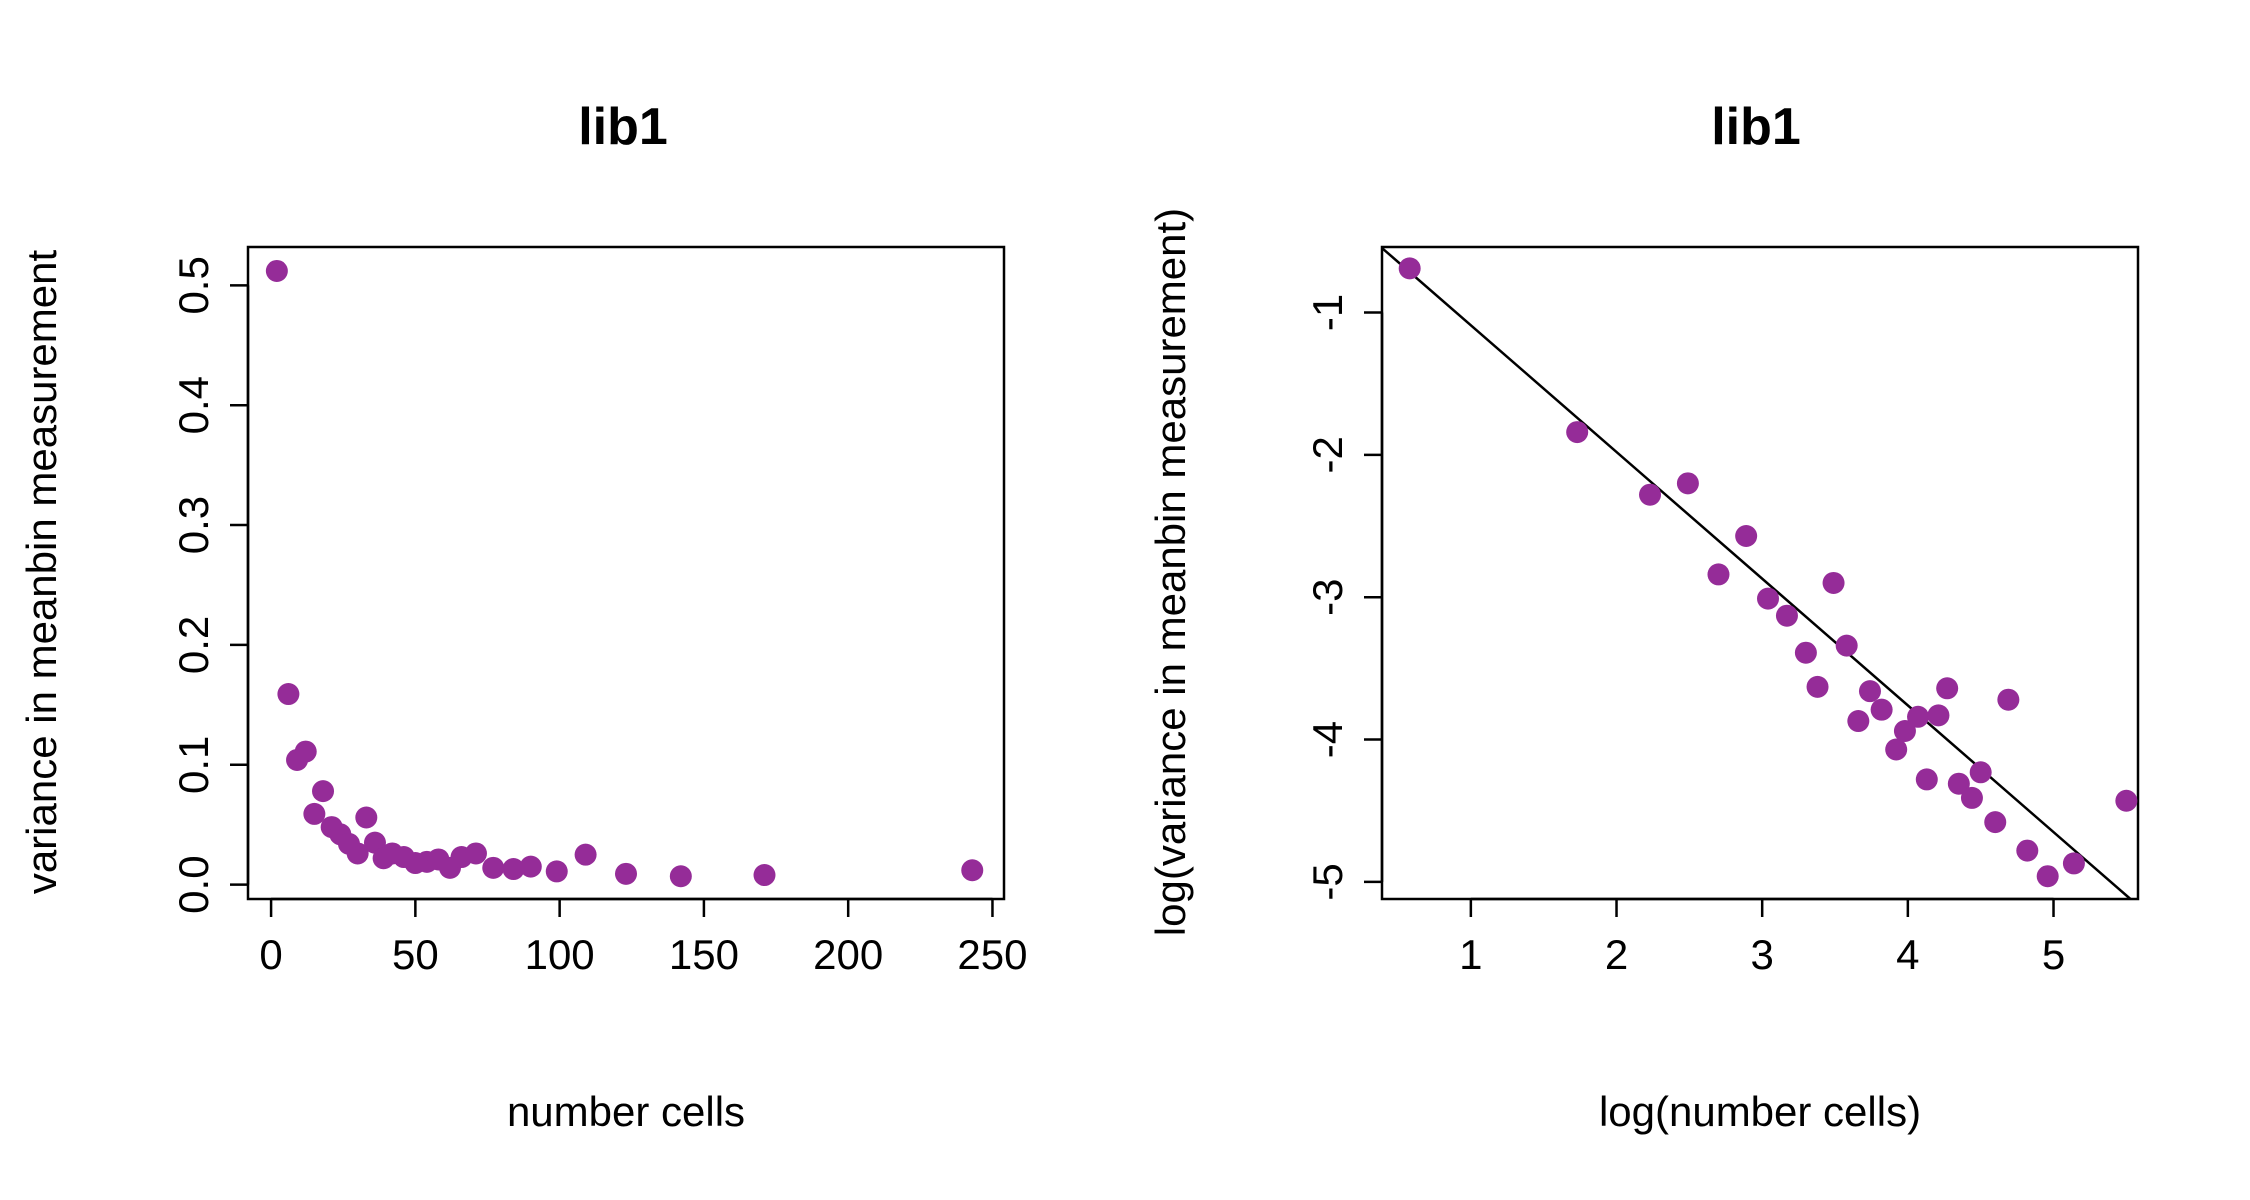 The image size is (2250, 1200). I want to click on y-axis-label: variance in meanbin measurement, so click(41, 572).